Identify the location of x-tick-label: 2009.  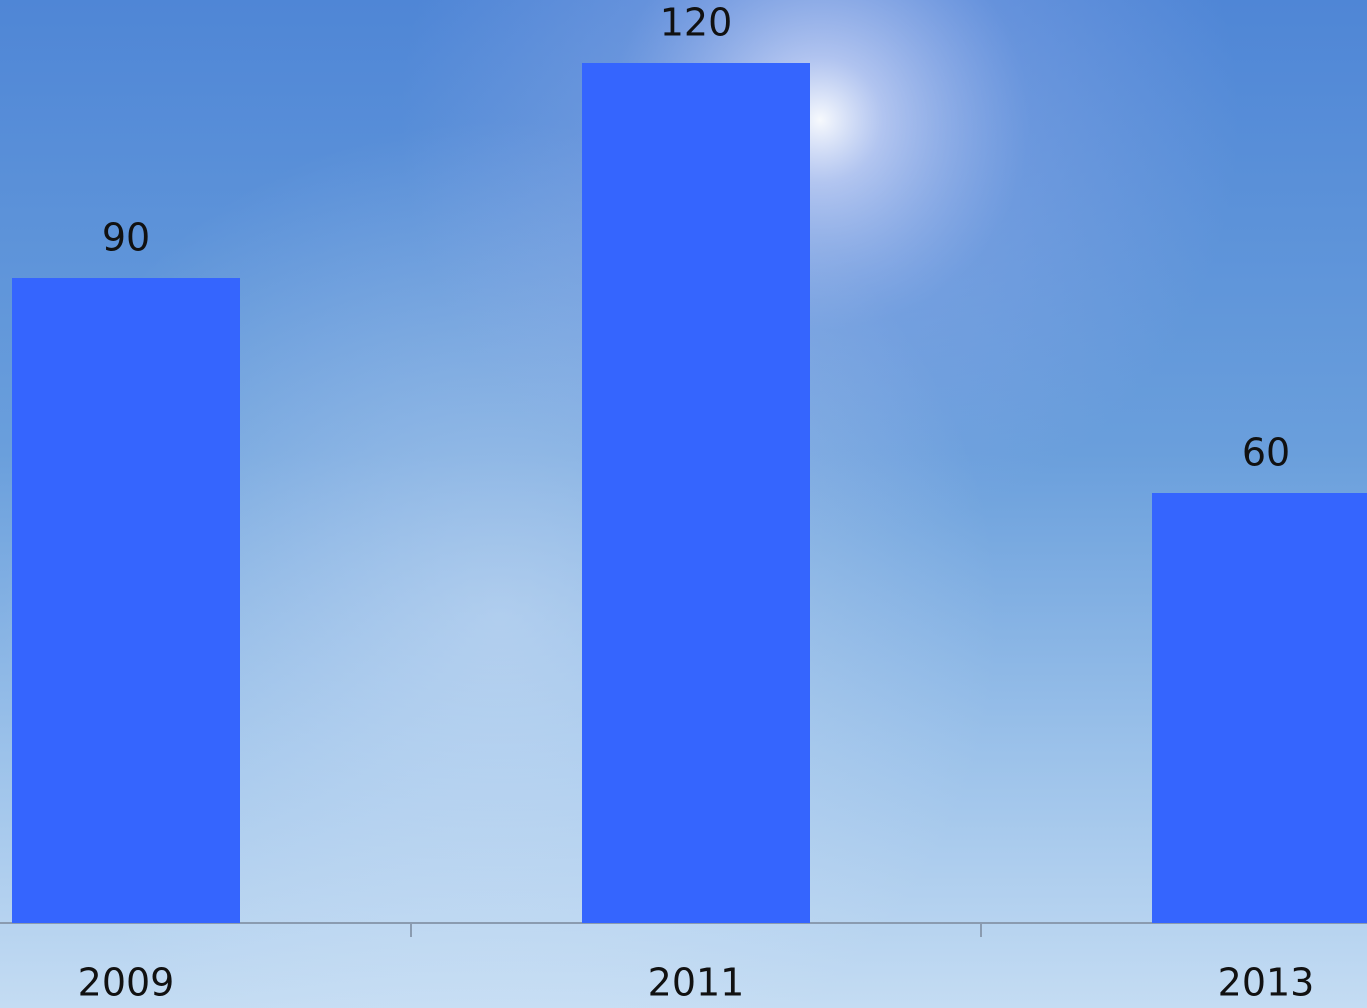
(126, 983).